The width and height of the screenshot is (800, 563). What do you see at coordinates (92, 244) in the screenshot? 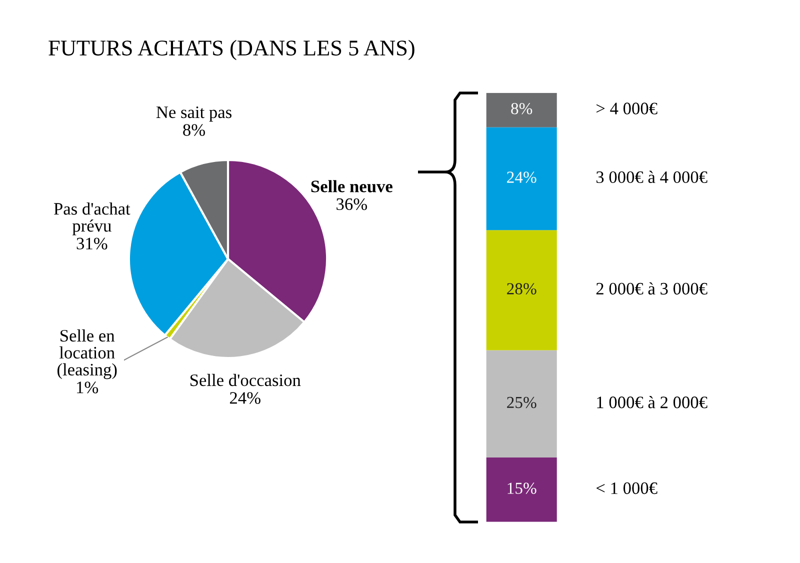
I see `data-label: 31%` at bounding box center [92, 244].